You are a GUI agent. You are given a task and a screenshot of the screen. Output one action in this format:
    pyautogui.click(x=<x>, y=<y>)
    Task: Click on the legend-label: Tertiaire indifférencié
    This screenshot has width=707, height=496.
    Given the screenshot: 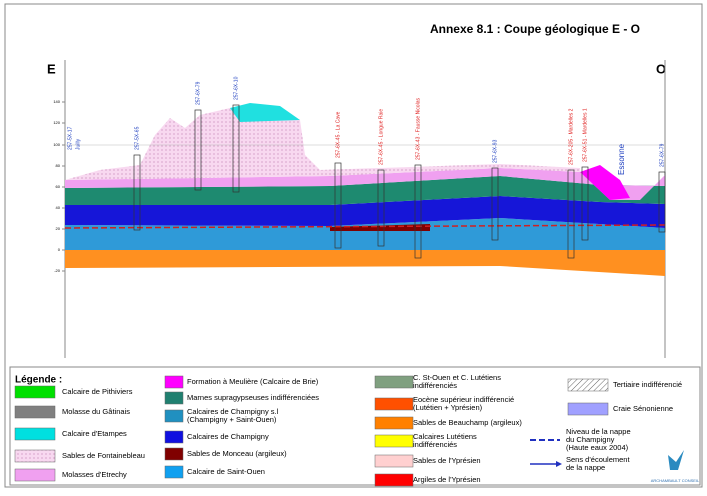 What is the action you would take?
    pyautogui.click(x=647, y=384)
    